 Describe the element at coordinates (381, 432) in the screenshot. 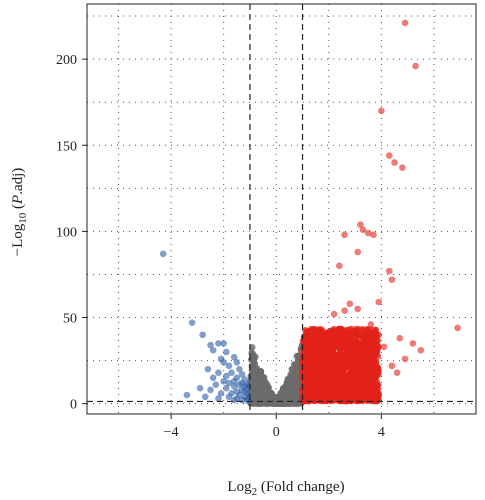

I see `x-tick-label: 4` at that location.